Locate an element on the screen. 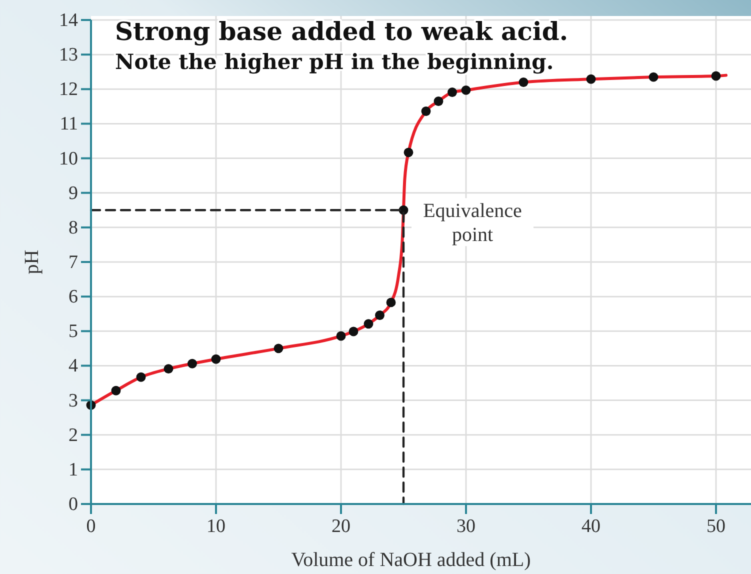  y-tick-label: 7 is located at coordinates (73, 262).